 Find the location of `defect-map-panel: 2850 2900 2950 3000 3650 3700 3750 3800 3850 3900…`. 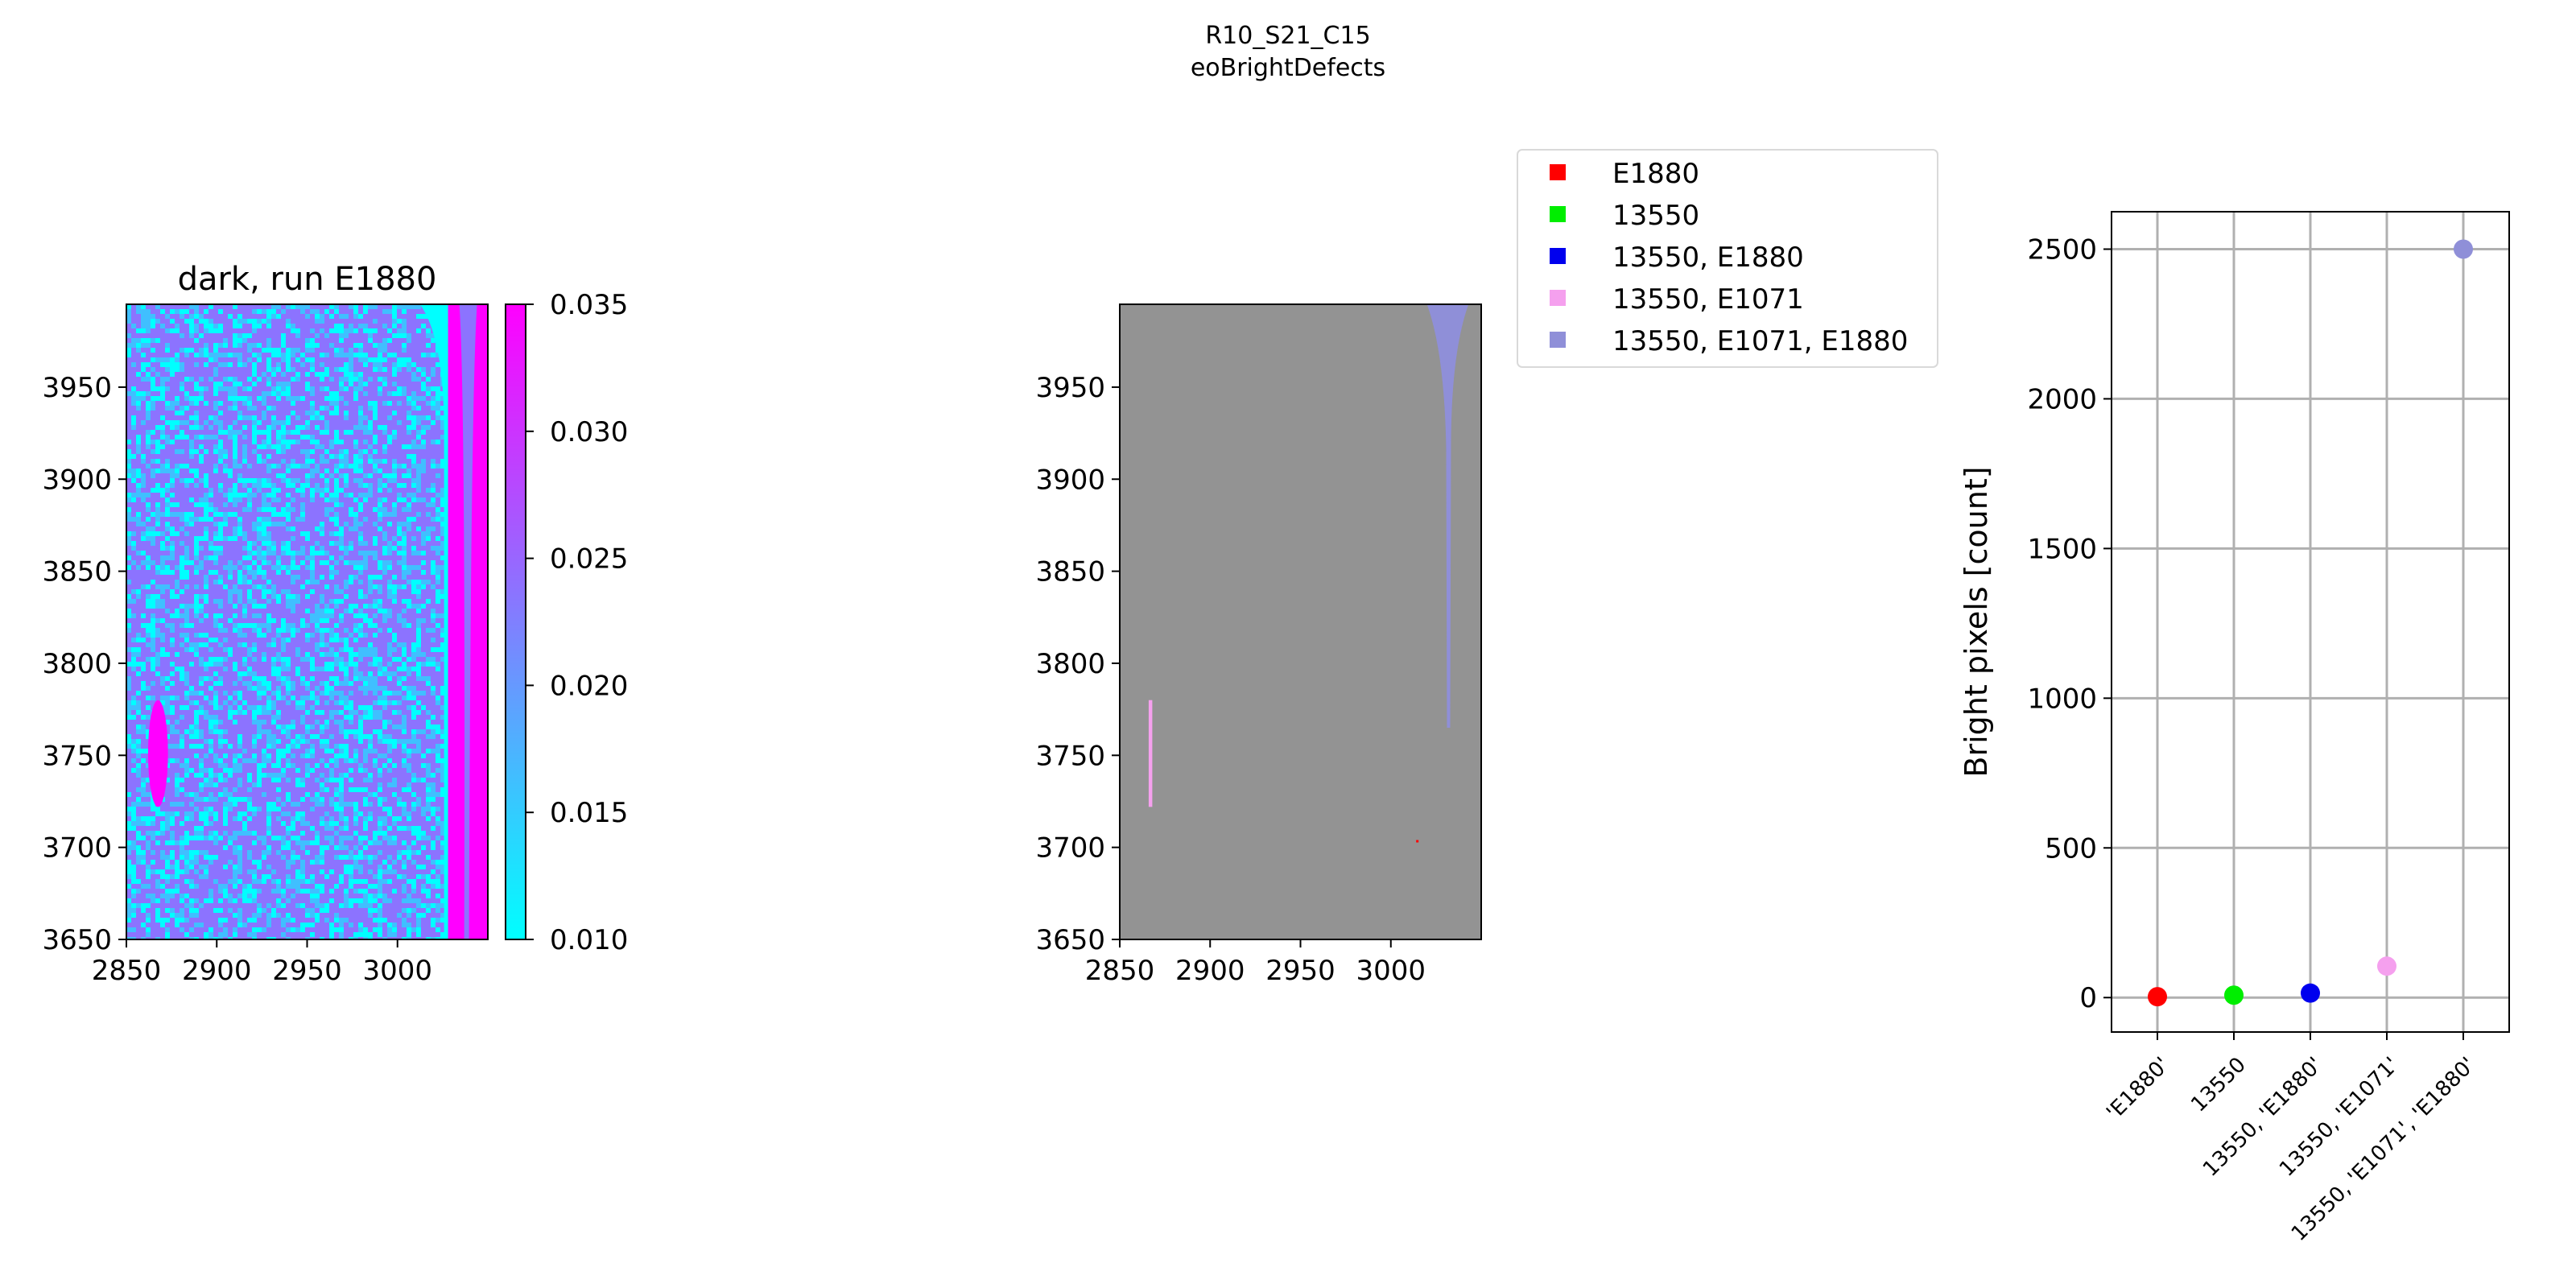

defect-map-panel: 2850 2900 2950 3000 3650 3700 3750 3800 3850 3900… is located at coordinates (1258, 645).